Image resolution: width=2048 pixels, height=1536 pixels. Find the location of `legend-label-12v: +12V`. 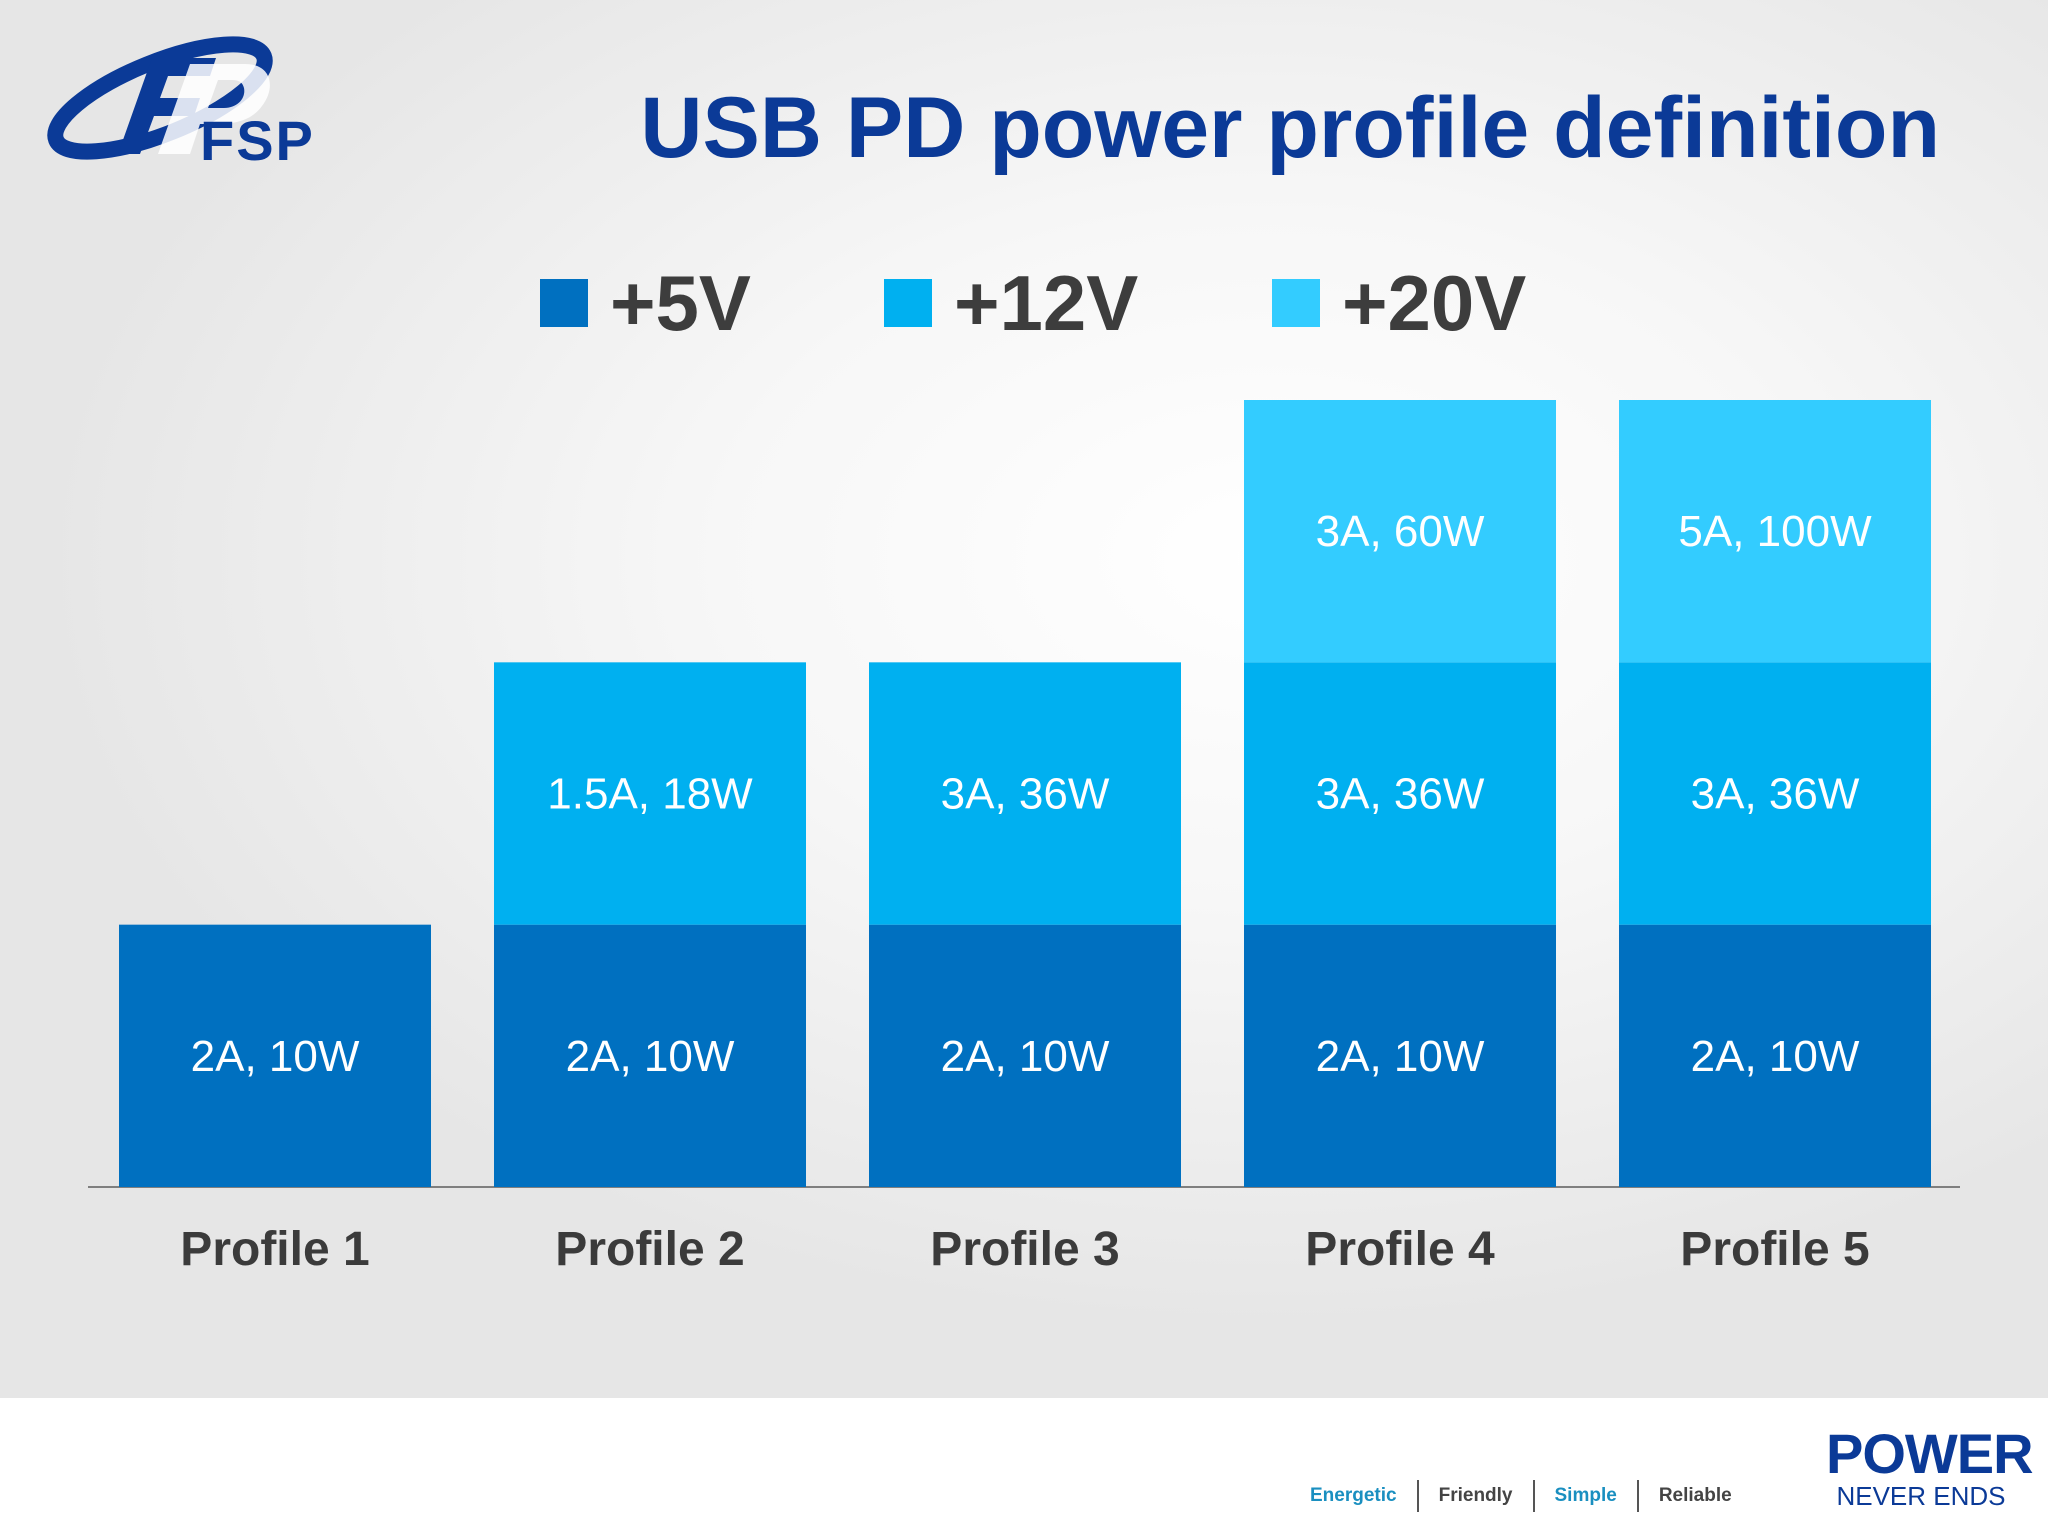

legend-label-12v: +12V is located at coordinates (1046, 303).